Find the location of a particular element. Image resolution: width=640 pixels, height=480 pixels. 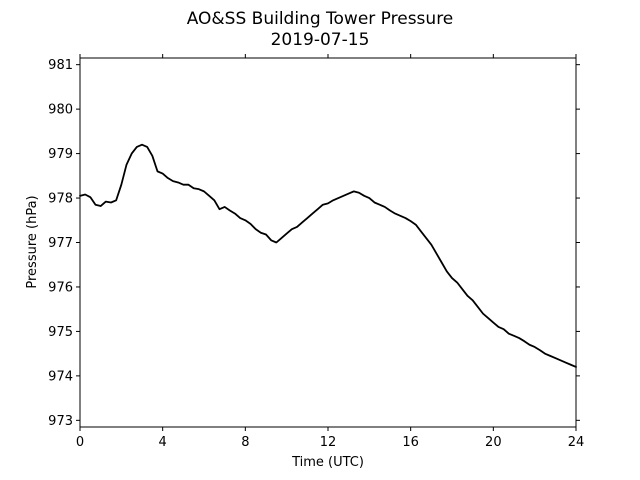

y-tick-label: 978 is located at coordinates (60, 199).